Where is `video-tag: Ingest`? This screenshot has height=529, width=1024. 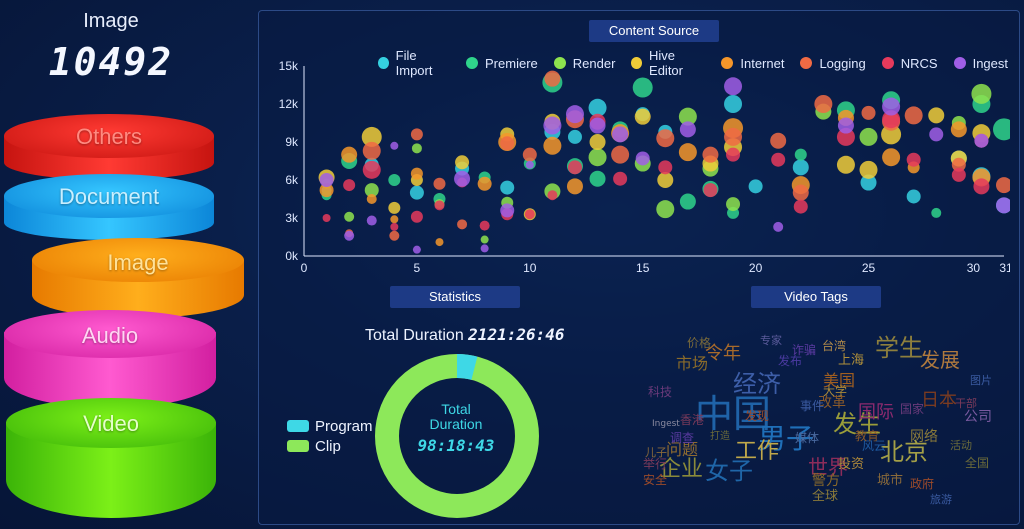 video-tag: Ingest is located at coordinates (666, 424).